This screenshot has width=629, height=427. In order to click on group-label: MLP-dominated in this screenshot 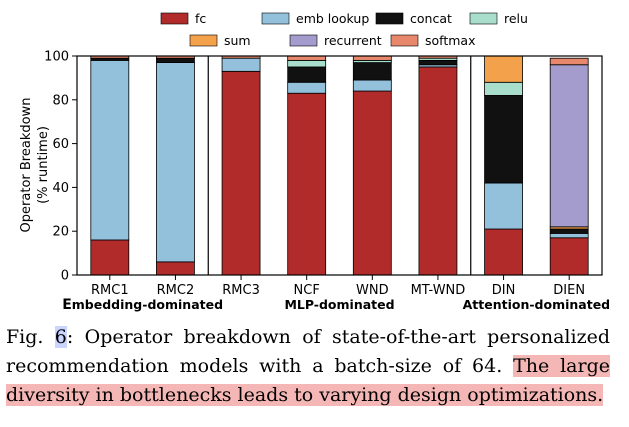, I will do `click(339, 304)`.